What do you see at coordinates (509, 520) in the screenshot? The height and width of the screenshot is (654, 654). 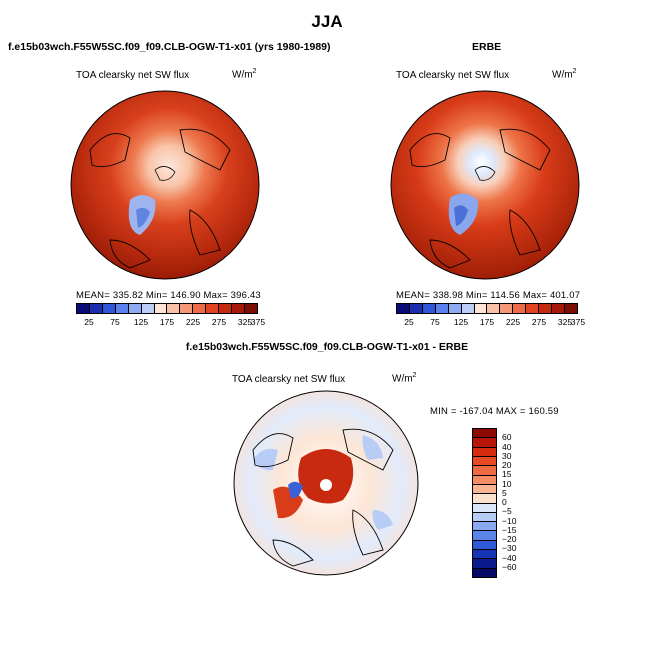 I see `diff-tick-label: −10` at bounding box center [509, 520].